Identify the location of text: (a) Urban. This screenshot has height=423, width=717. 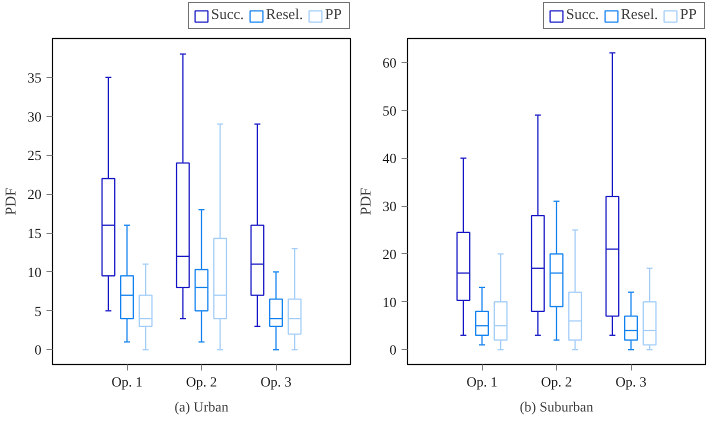
(201, 408).